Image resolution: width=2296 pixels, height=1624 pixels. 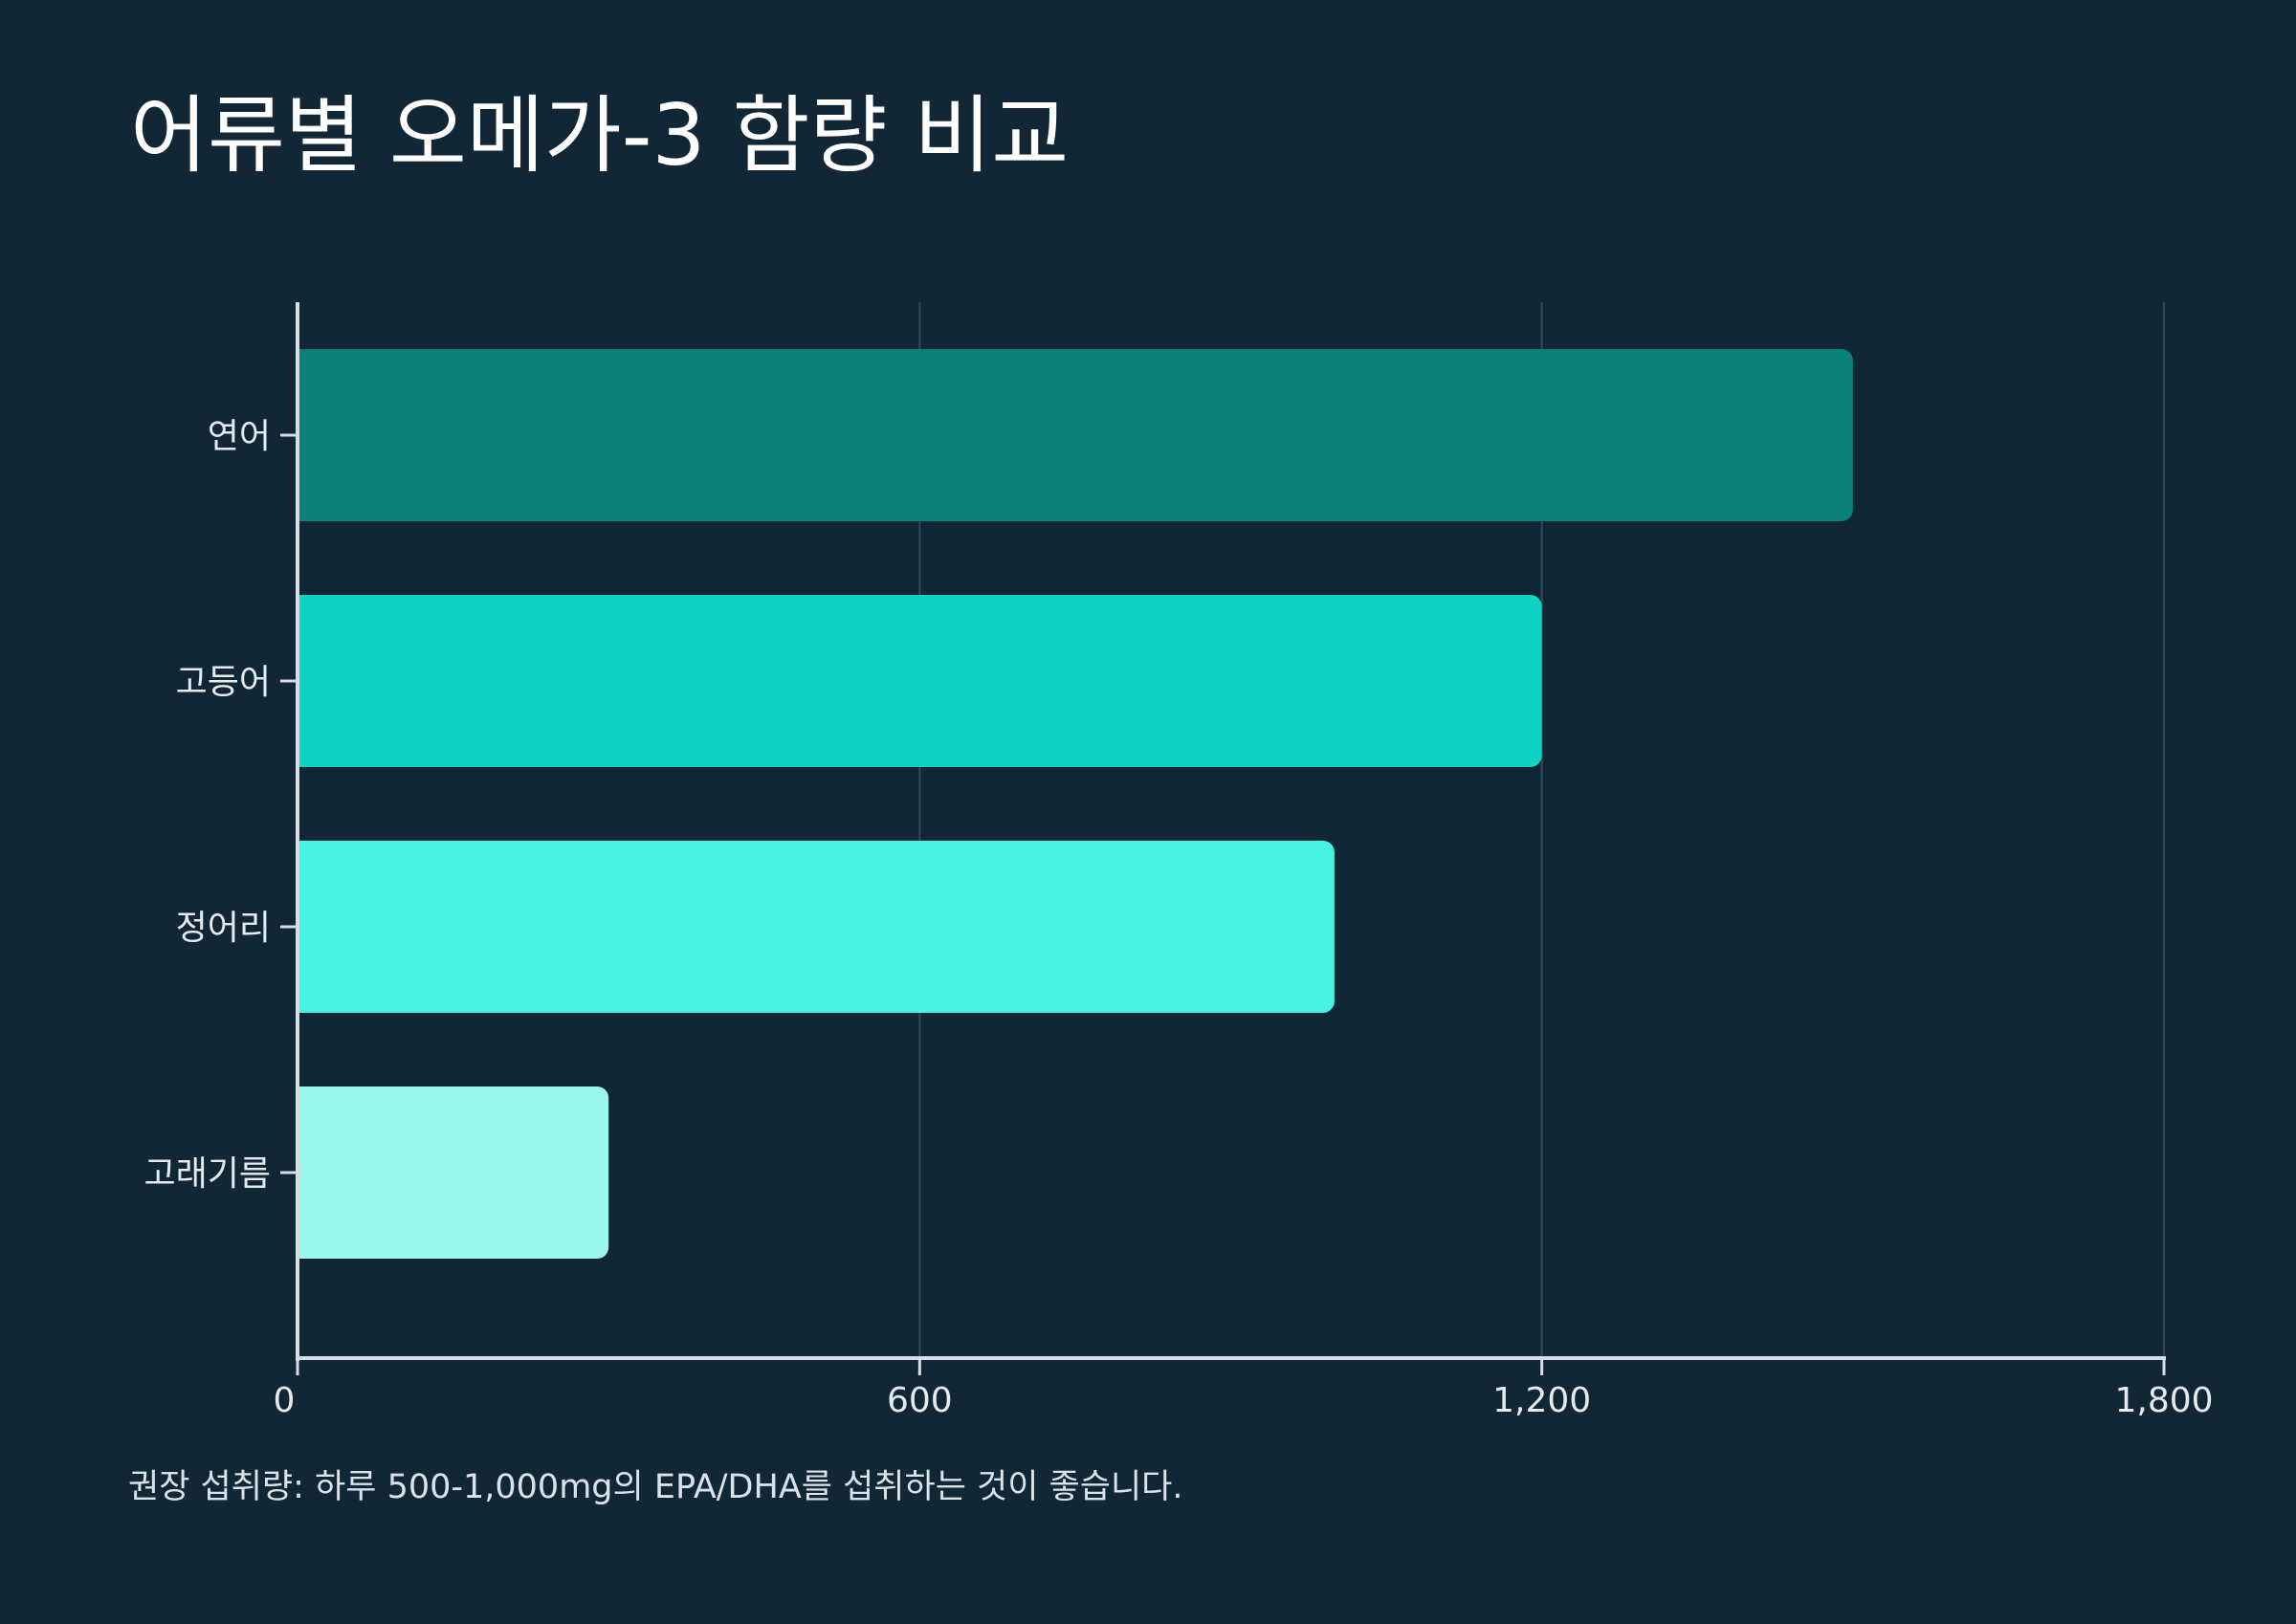 What do you see at coordinates (600, 136) in the screenshot?
I see `chart-title: 어류별 오메가-3 함량 비교` at bounding box center [600, 136].